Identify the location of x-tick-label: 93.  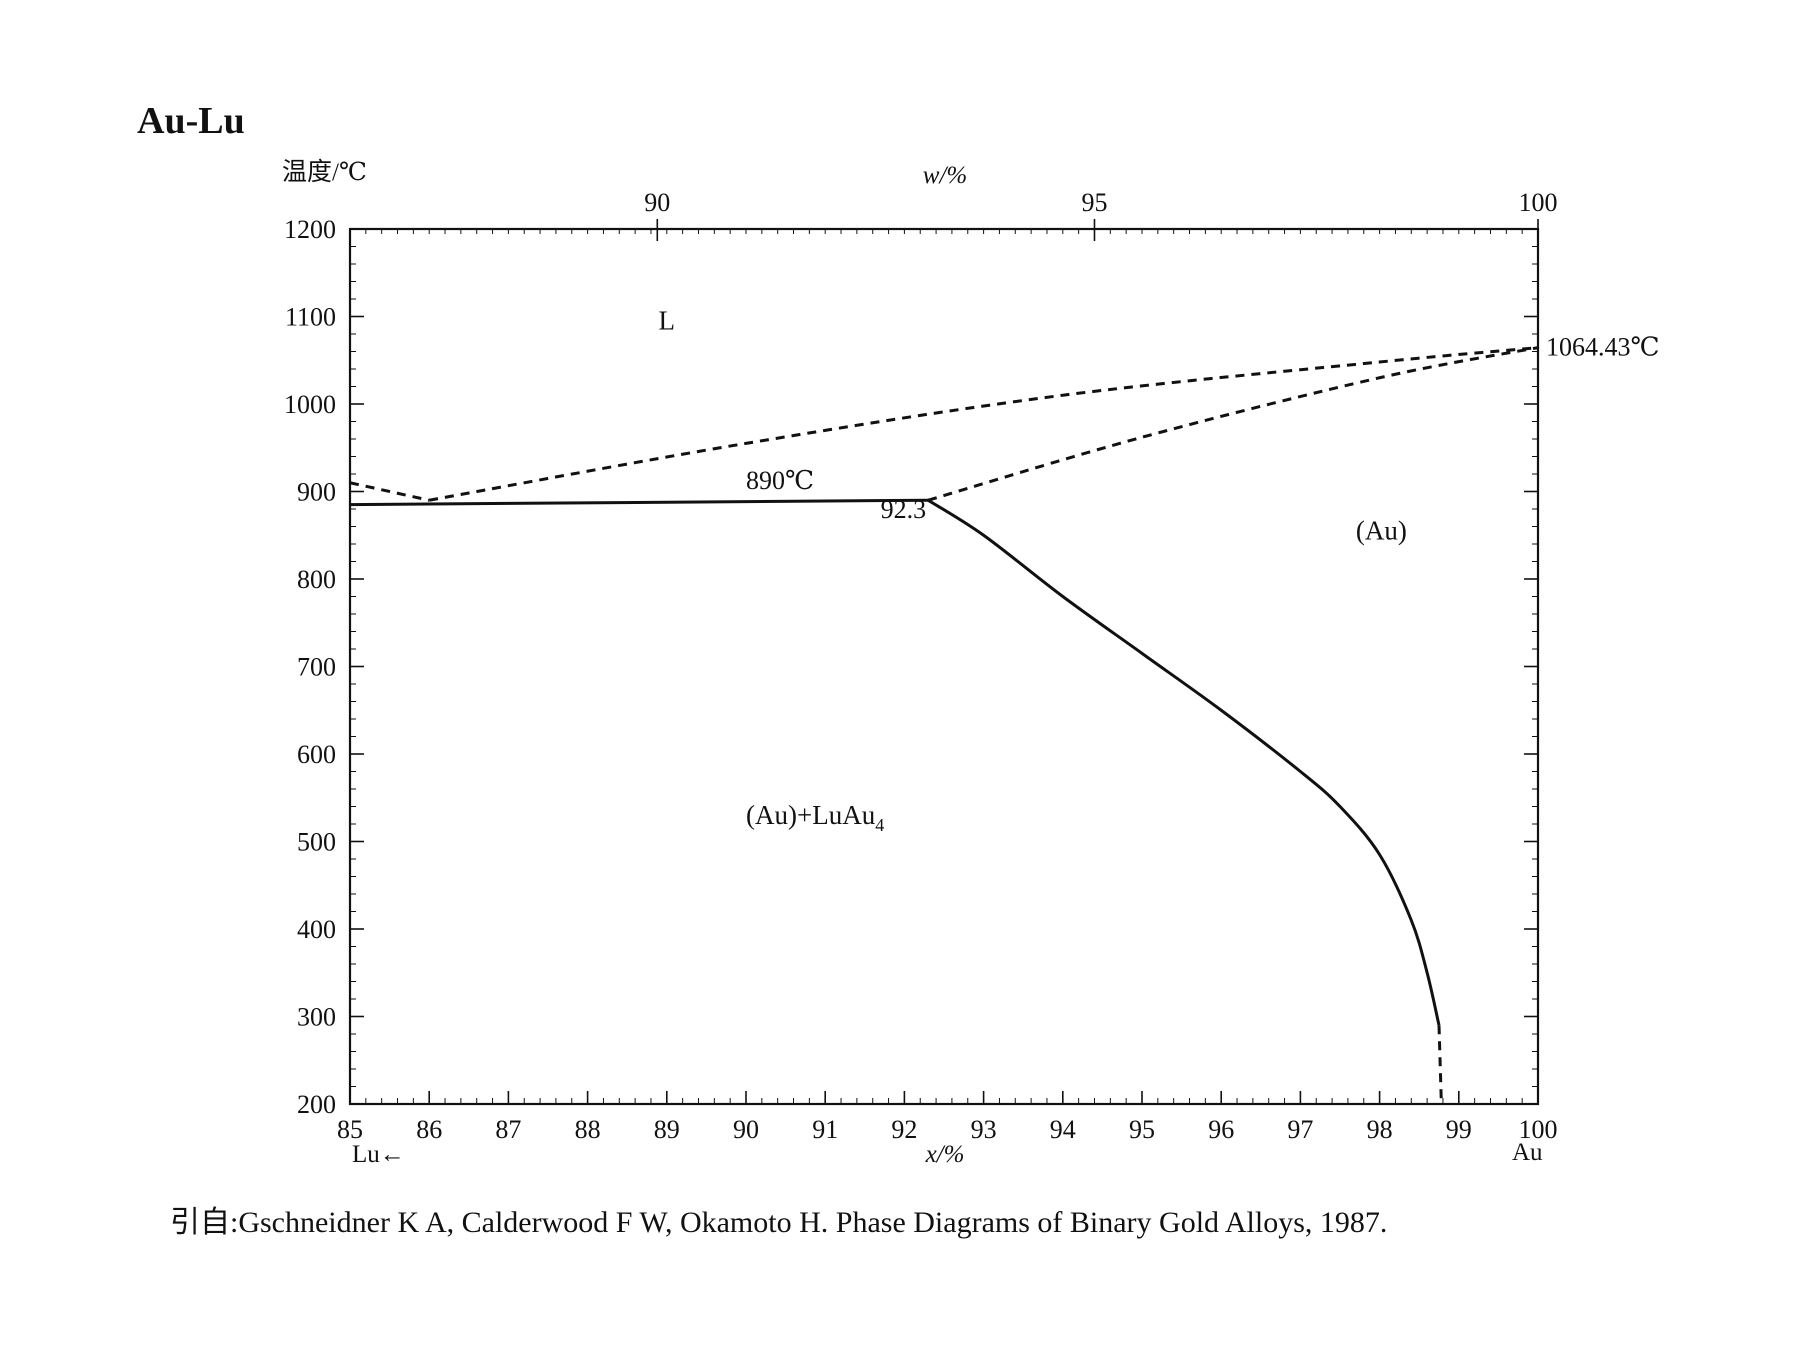
(984, 1129).